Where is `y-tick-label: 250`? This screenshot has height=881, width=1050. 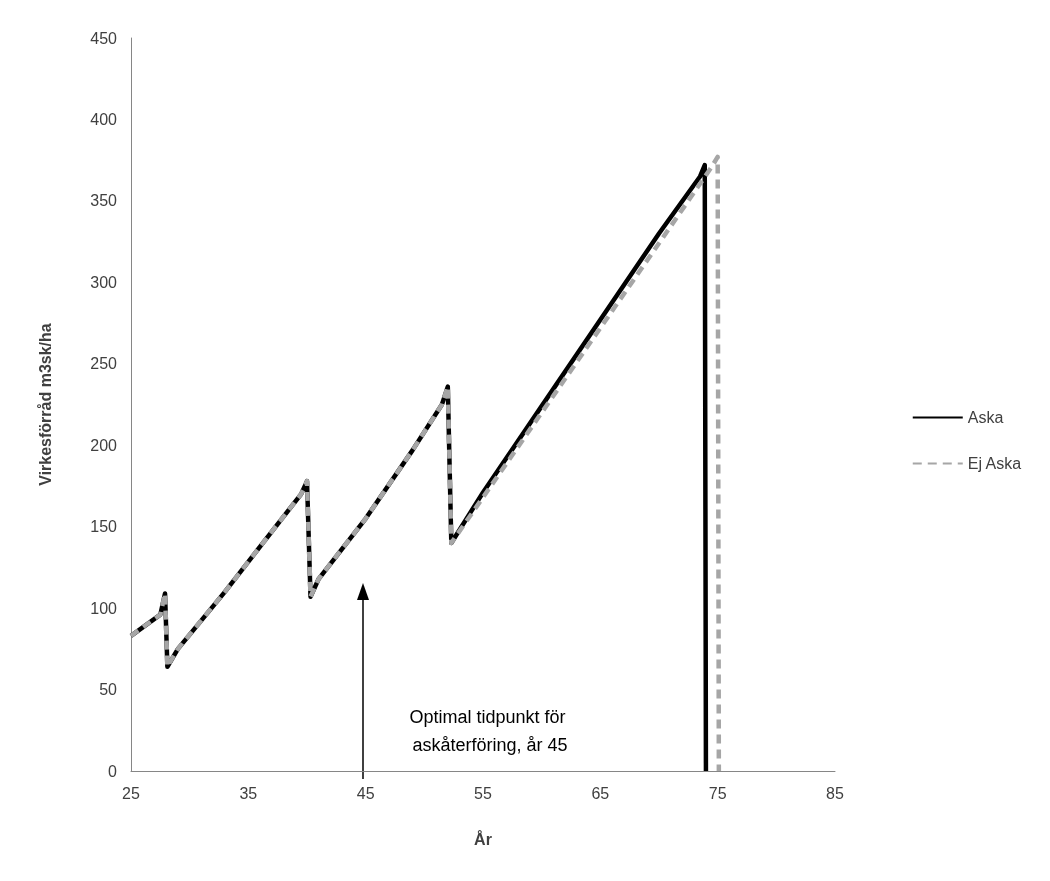
y-tick-label: 250 is located at coordinates (104, 364).